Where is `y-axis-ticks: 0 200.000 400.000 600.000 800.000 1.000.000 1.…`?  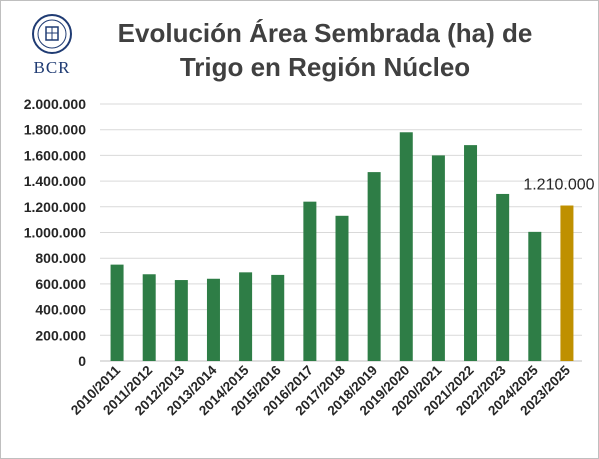
y-axis-ticks: 0 200.000 400.000 600.000 800.000 1.000.000 1.… is located at coordinates (55, 232).